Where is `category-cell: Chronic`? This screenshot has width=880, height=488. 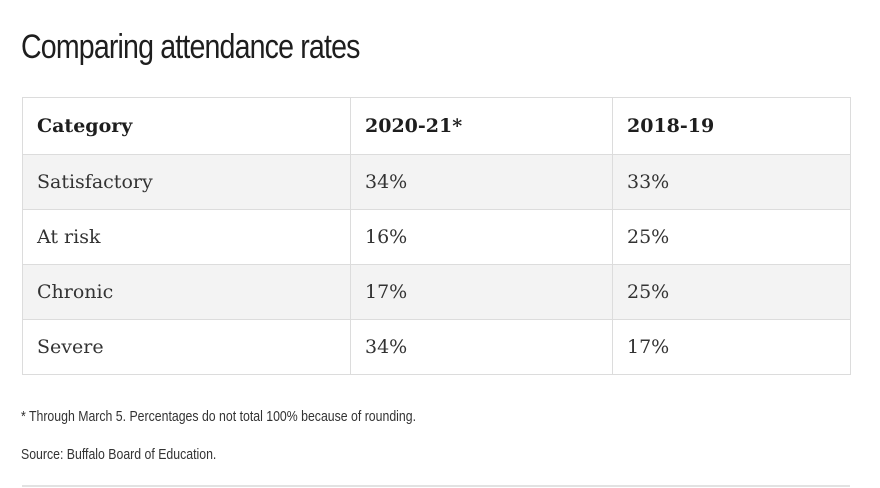 category-cell: Chronic is located at coordinates (186, 292).